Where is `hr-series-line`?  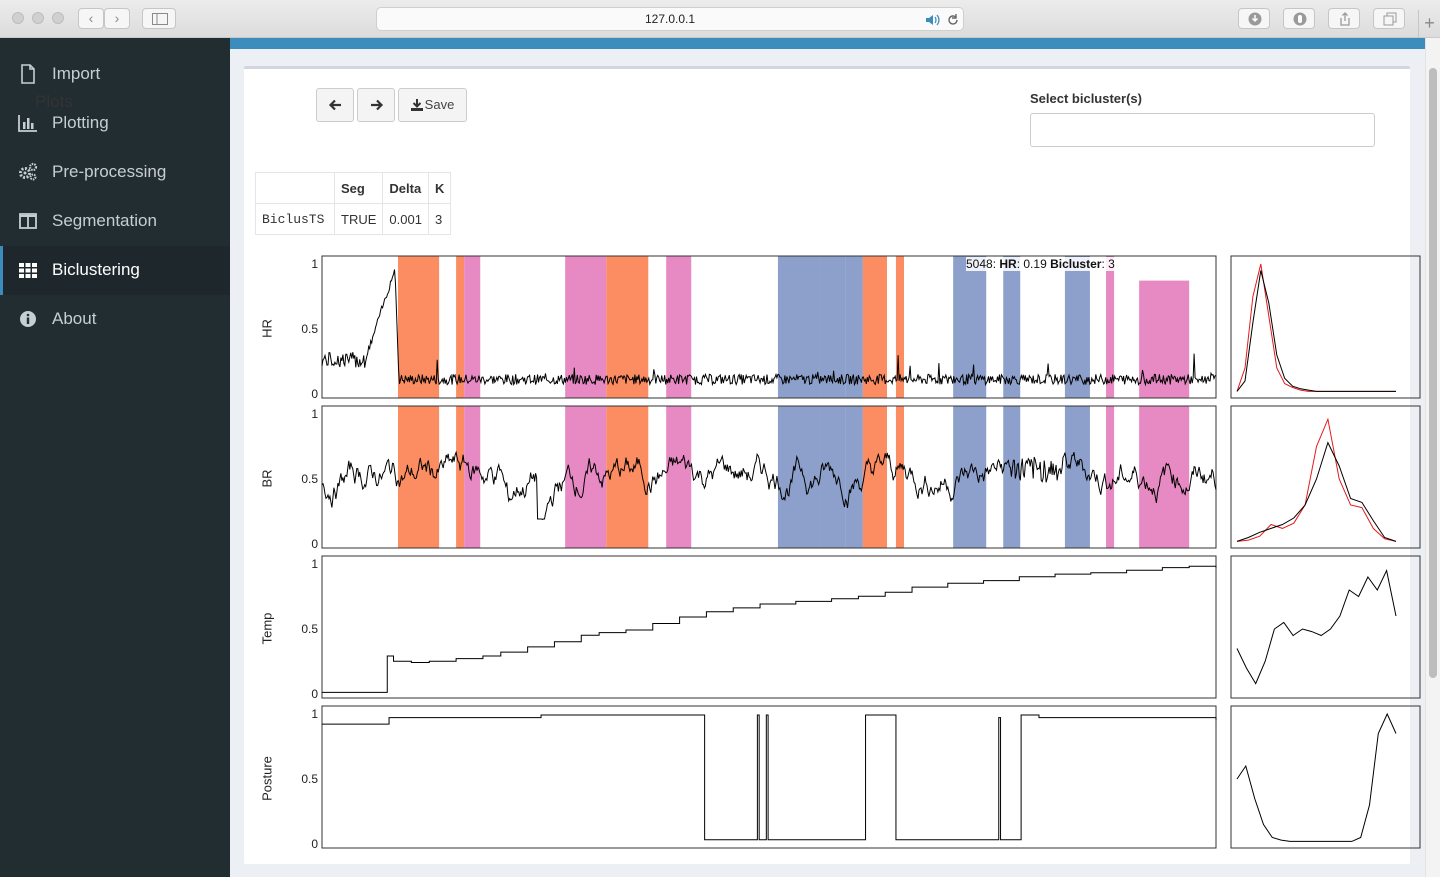
hr-series-line is located at coordinates (769, 328).